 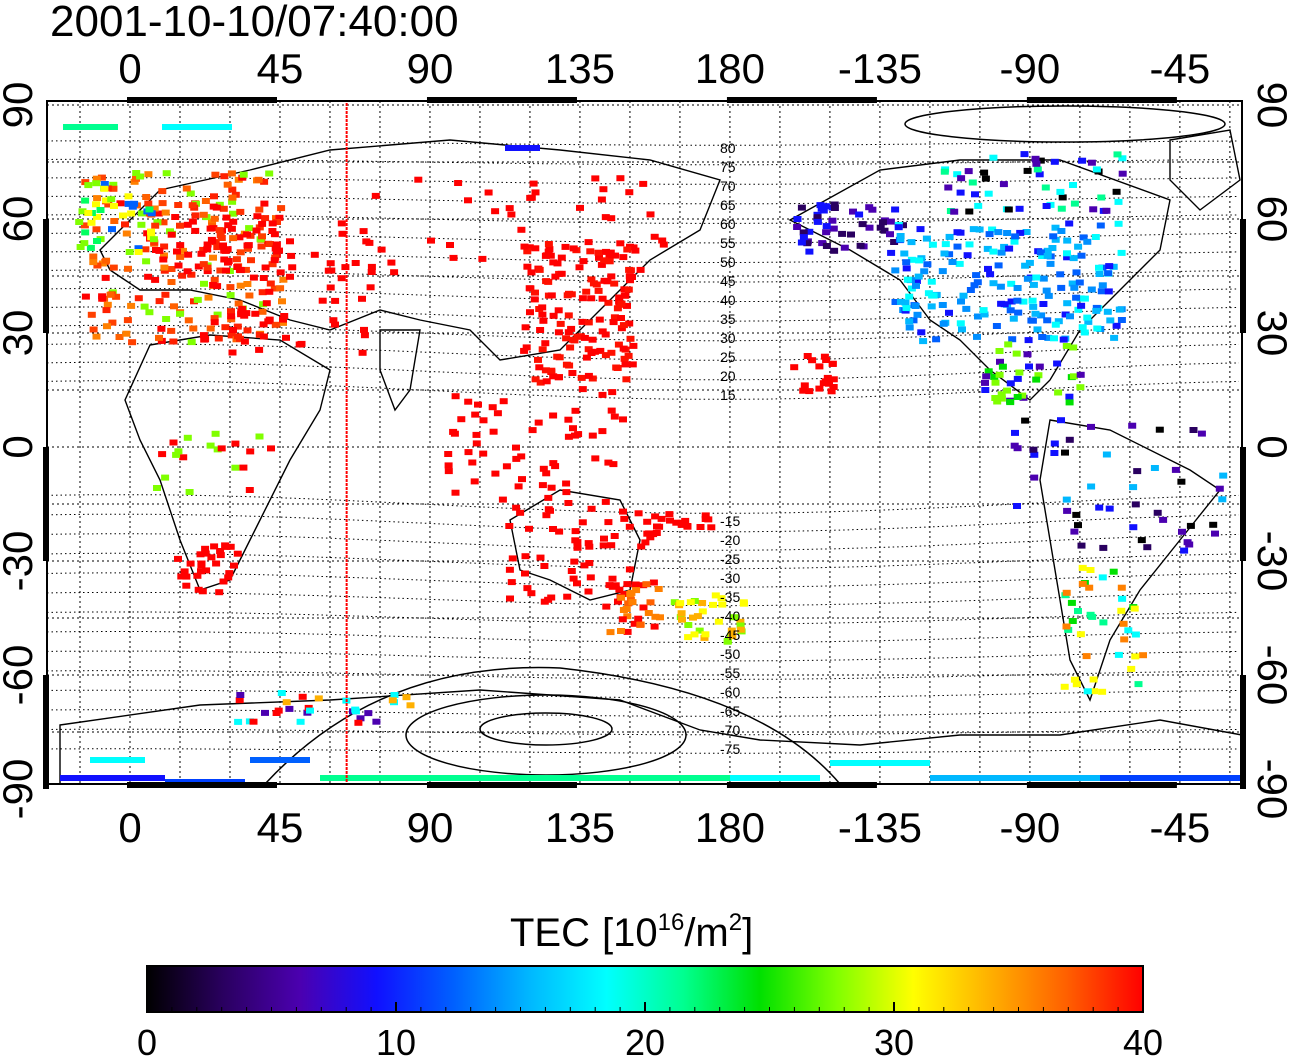 What do you see at coordinates (147, 1039) in the screenshot?
I see `colorbar-tick-label: 0` at bounding box center [147, 1039].